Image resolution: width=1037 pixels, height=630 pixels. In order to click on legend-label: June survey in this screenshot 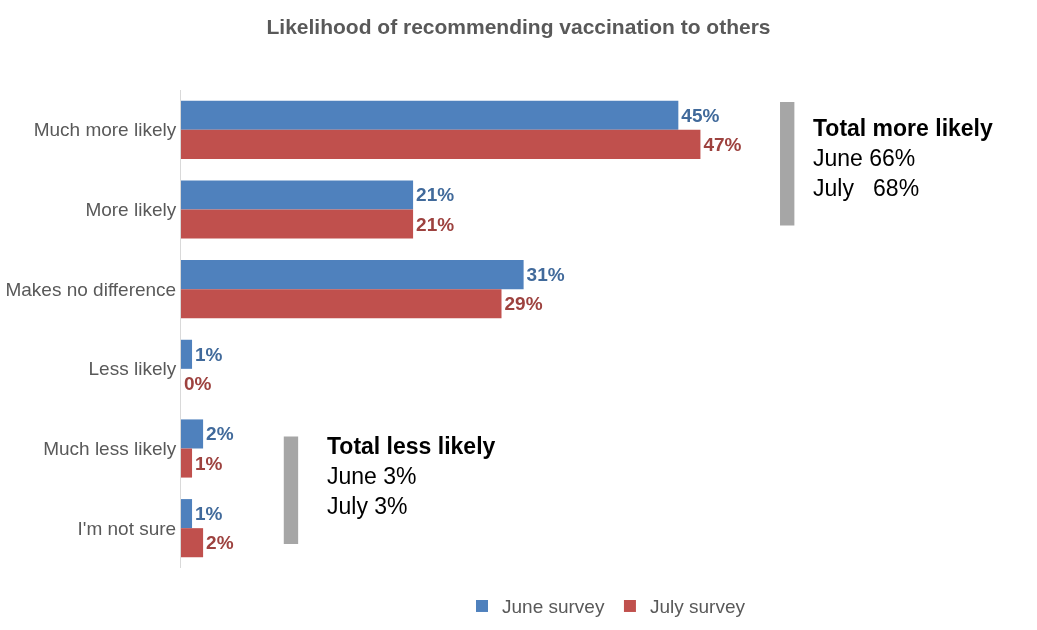, I will do `click(553, 607)`.